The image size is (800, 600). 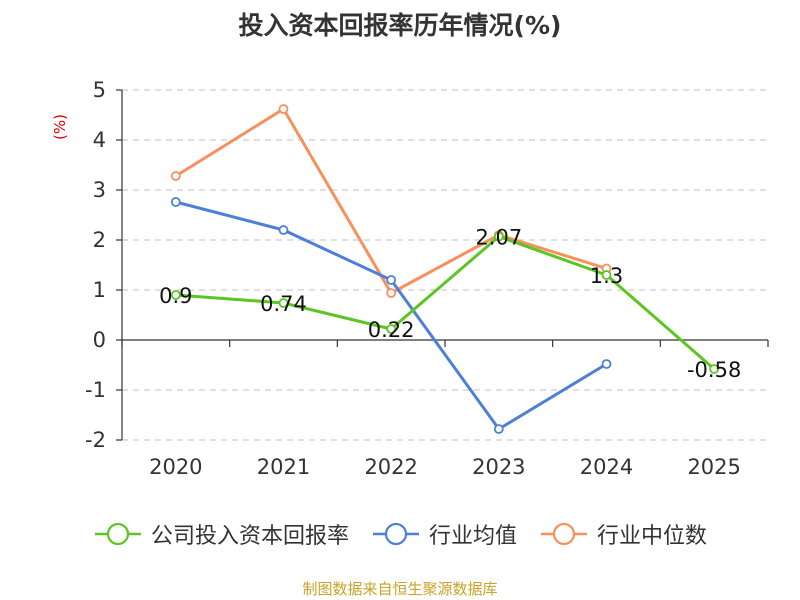 What do you see at coordinates (713, 467) in the screenshot?
I see `x-tick-label: 2025` at bounding box center [713, 467].